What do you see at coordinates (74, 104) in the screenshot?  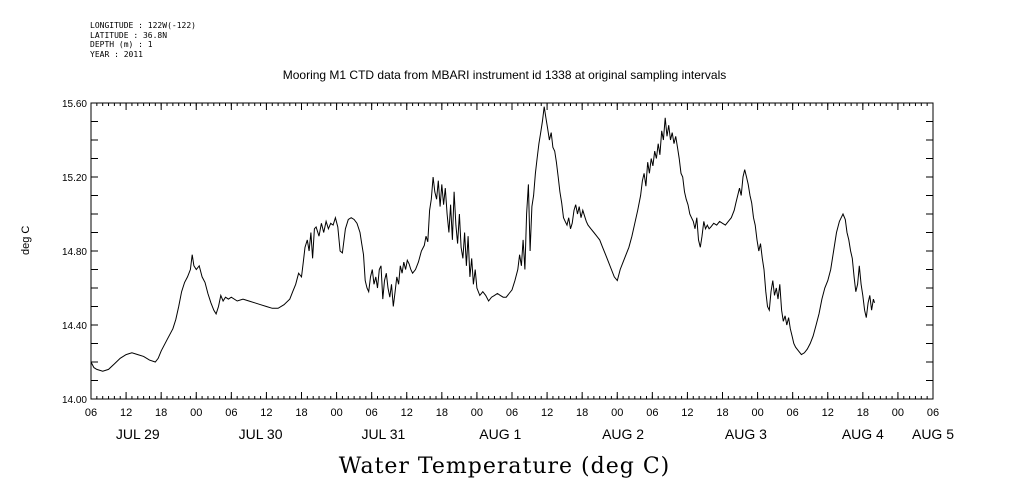 I see `y-tick-label: 15.60` at bounding box center [74, 104].